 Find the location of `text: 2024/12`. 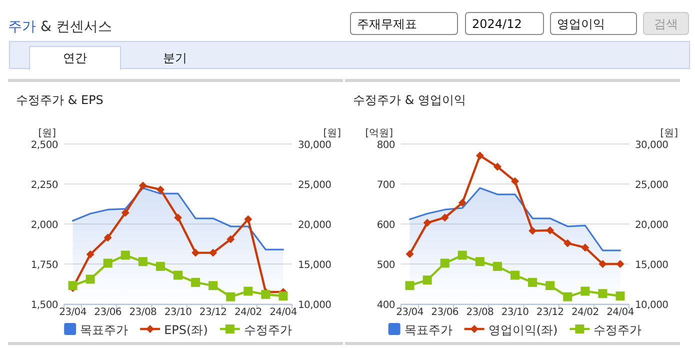

text: 2024/12 is located at coordinates (497, 24).